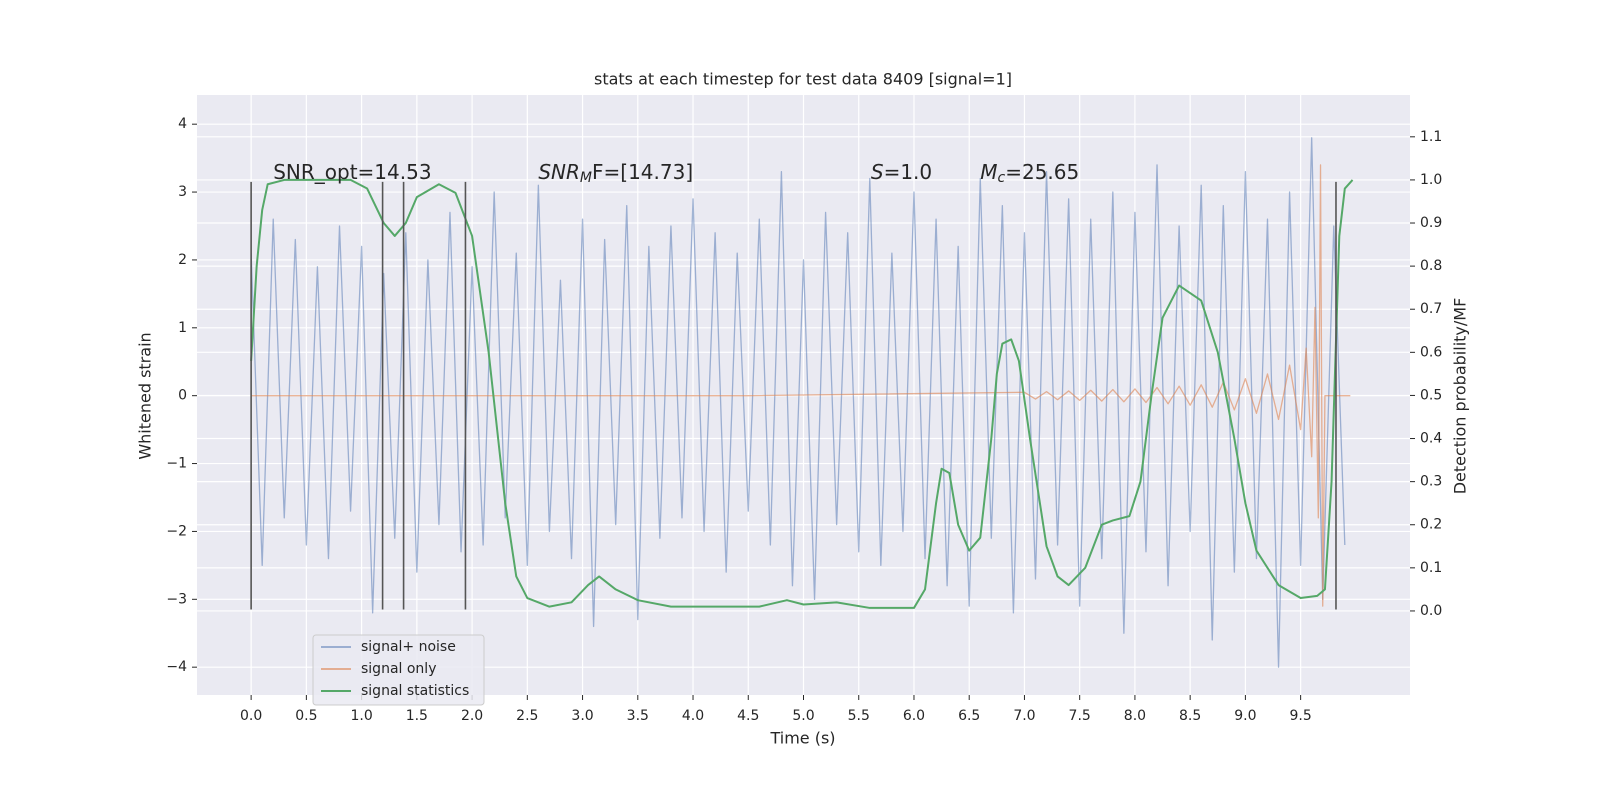 Image resolution: width=1600 pixels, height=804 pixels. What do you see at coordinates (361, 716) in the screenshot?
I see `x-tick-label: 1.0` at bounding box center [361, 716].